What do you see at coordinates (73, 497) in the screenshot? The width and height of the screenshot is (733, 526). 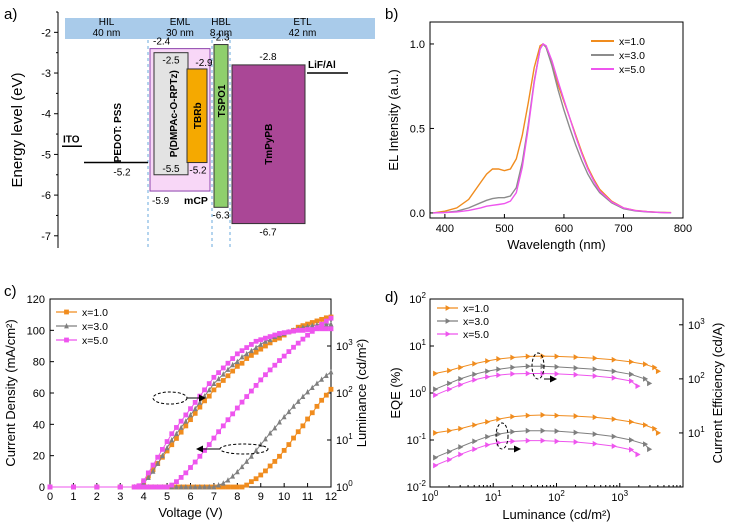 I see `x-tick-label-c: 1` at bounding box center [73, 497].